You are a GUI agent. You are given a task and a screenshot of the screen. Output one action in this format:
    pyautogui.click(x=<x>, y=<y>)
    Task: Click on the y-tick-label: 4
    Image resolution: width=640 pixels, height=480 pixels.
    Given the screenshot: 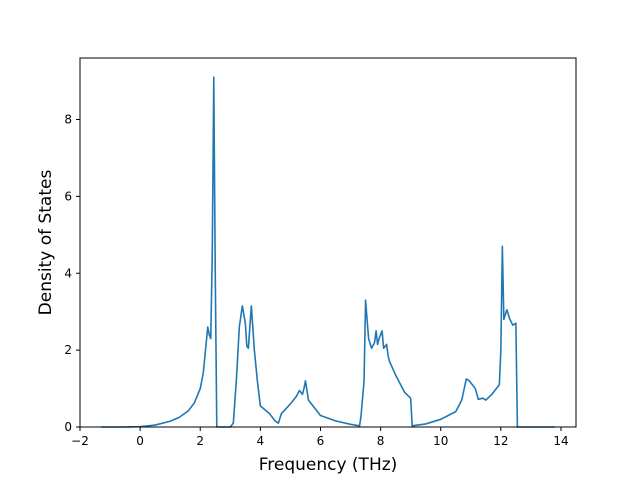 What is the action you would take?
    pyautogui.click(x=68, y=273)
    